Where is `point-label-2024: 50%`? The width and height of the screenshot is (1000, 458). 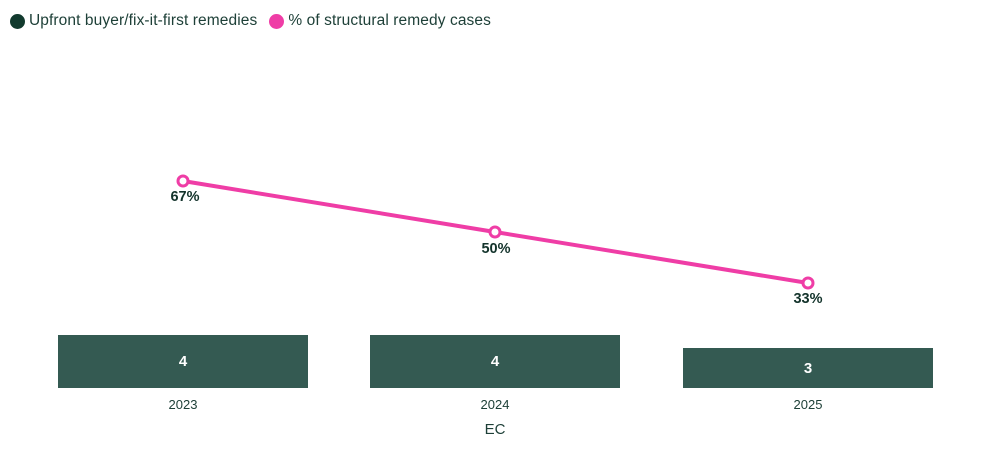 point-label-2024: 50% is located at coordinates (496, 249).